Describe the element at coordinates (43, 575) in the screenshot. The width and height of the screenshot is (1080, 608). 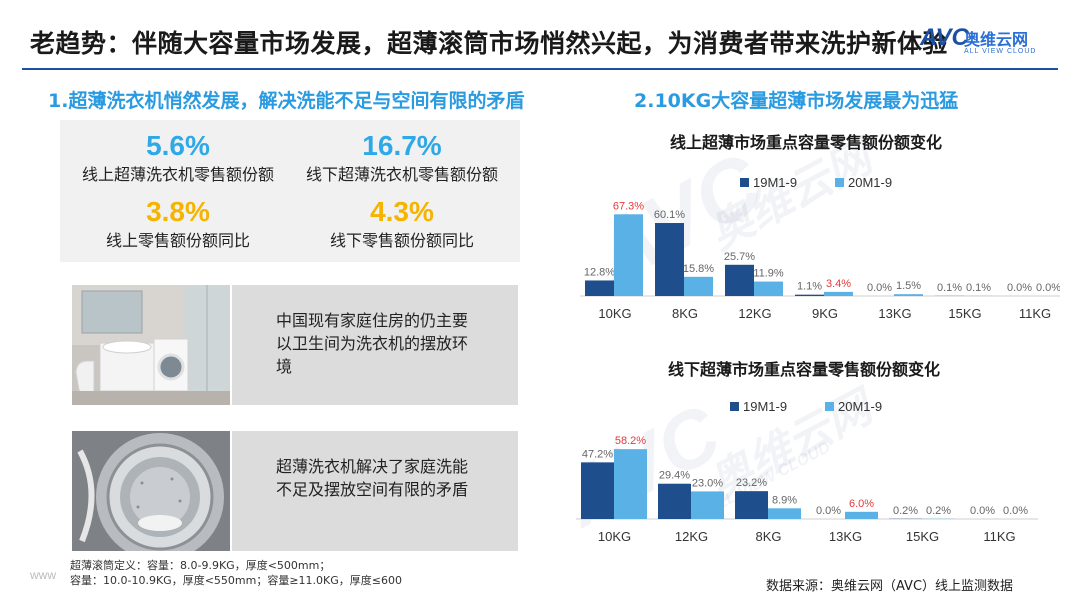
I see `url-watermark: www` at that location.